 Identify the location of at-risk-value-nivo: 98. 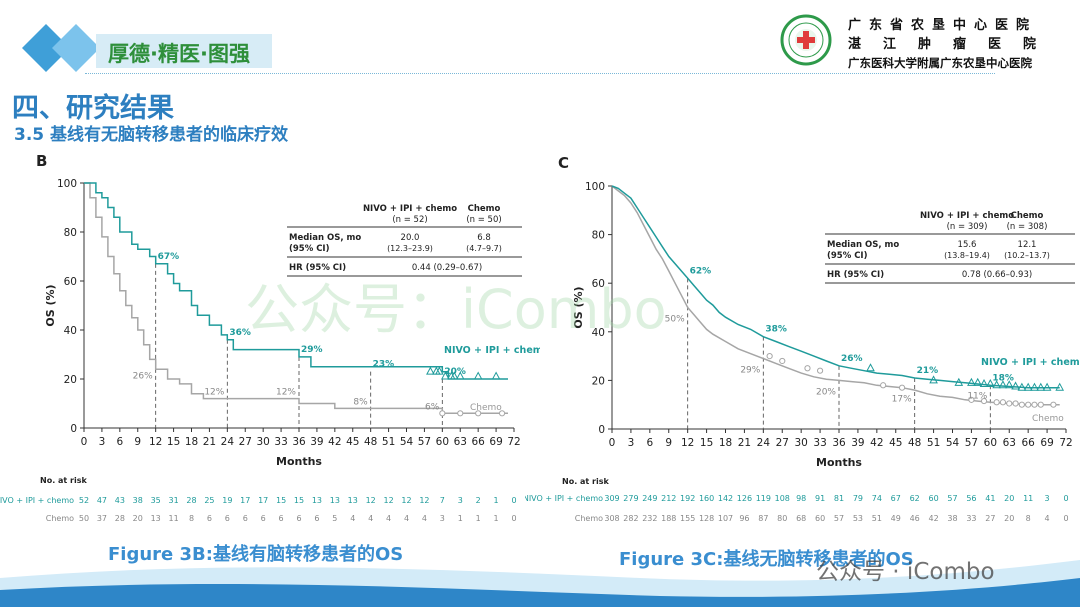
(801, 498).